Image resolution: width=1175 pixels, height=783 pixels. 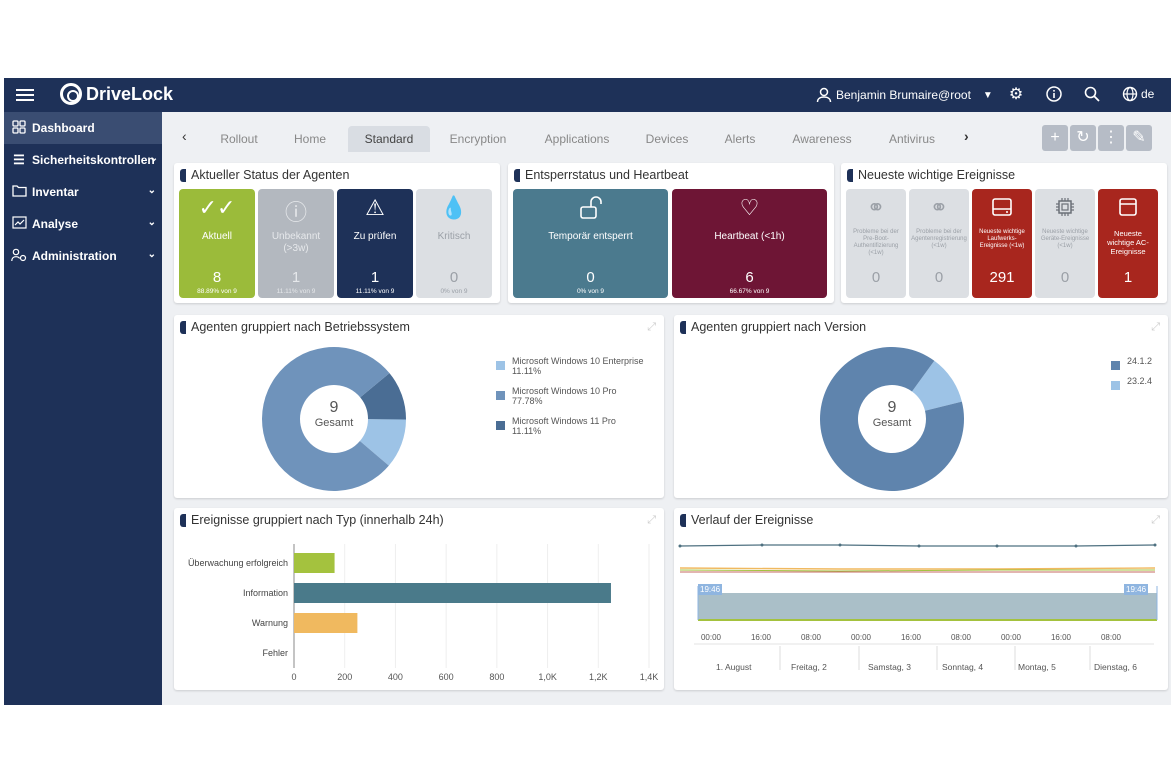 What do you see at coordinates (63, 128) in the screenshot?
I see `sidebar-item-label: Dashboard` at bounding box center [63, 128].